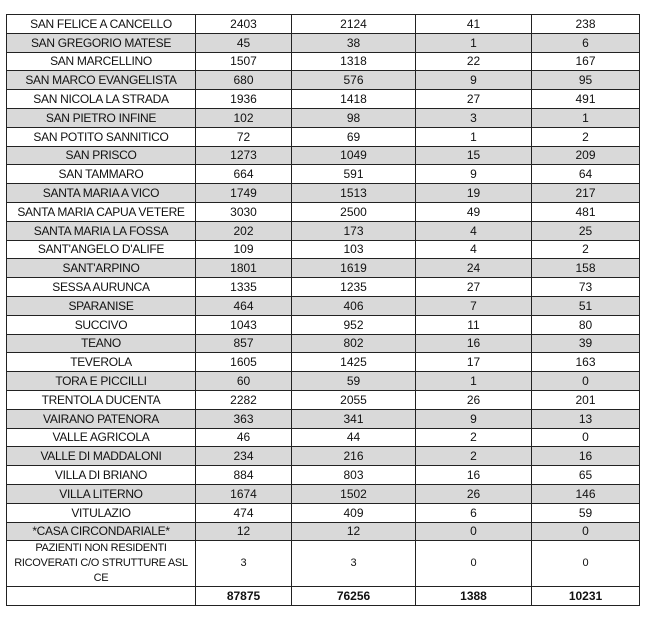 Image resolution: width=649 pixels, height=620 pixels. What do you see at coordinates (243, 42) in the screenshot?
I see `value-cell: 45` at bounding box center [243, 42].